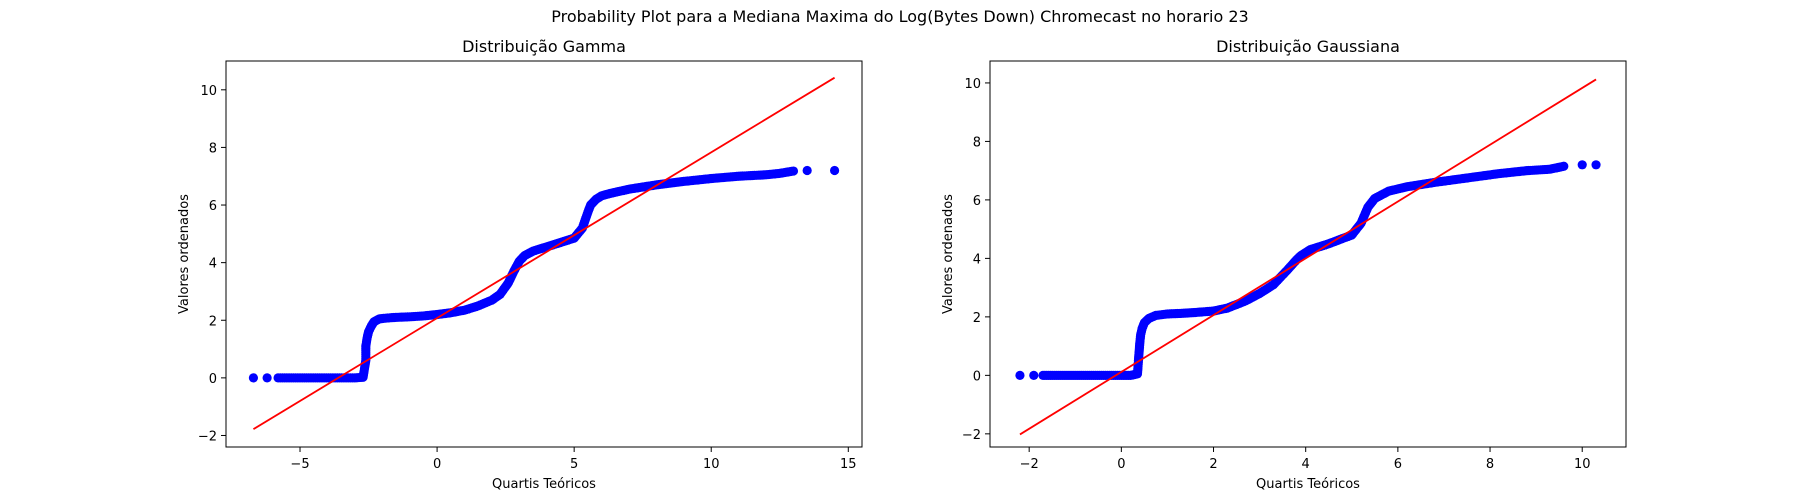 This screenshot has height=500, width=1800. Describe the element at coordinates (299, 464) in the screenshot. I see `x-tick-label: −5` at that location.